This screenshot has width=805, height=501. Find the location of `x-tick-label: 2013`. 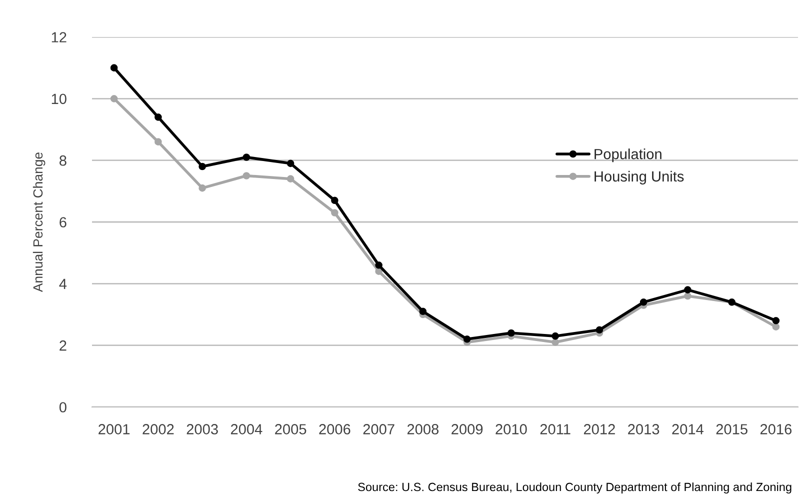

x-tick-label: 2013 is located at coordinates (644, 429).